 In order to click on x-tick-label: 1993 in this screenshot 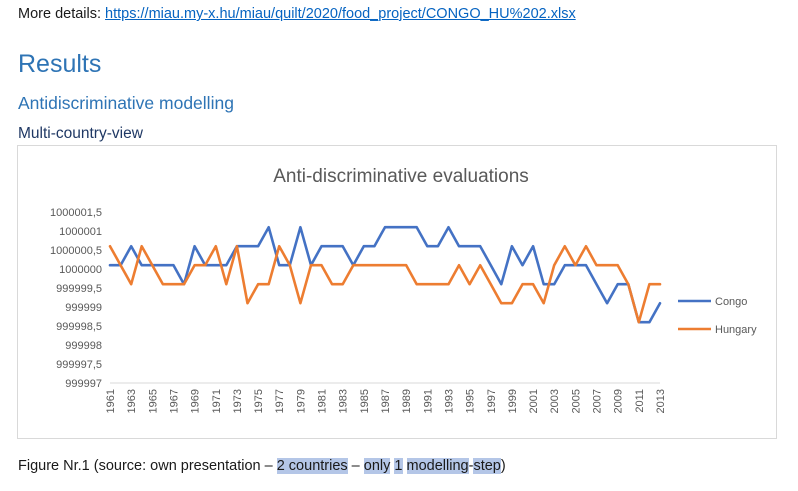, I will do `click(449, 401)`.